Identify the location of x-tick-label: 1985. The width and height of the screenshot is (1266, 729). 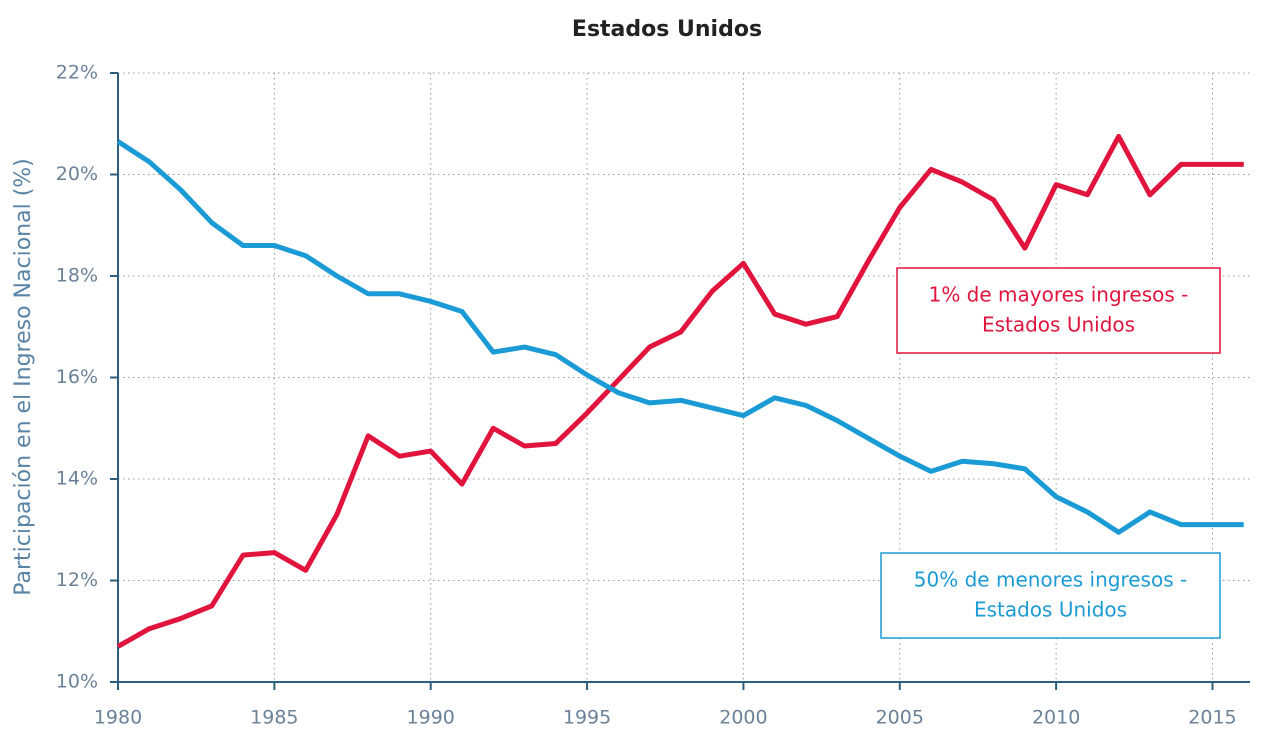
(274, 718).